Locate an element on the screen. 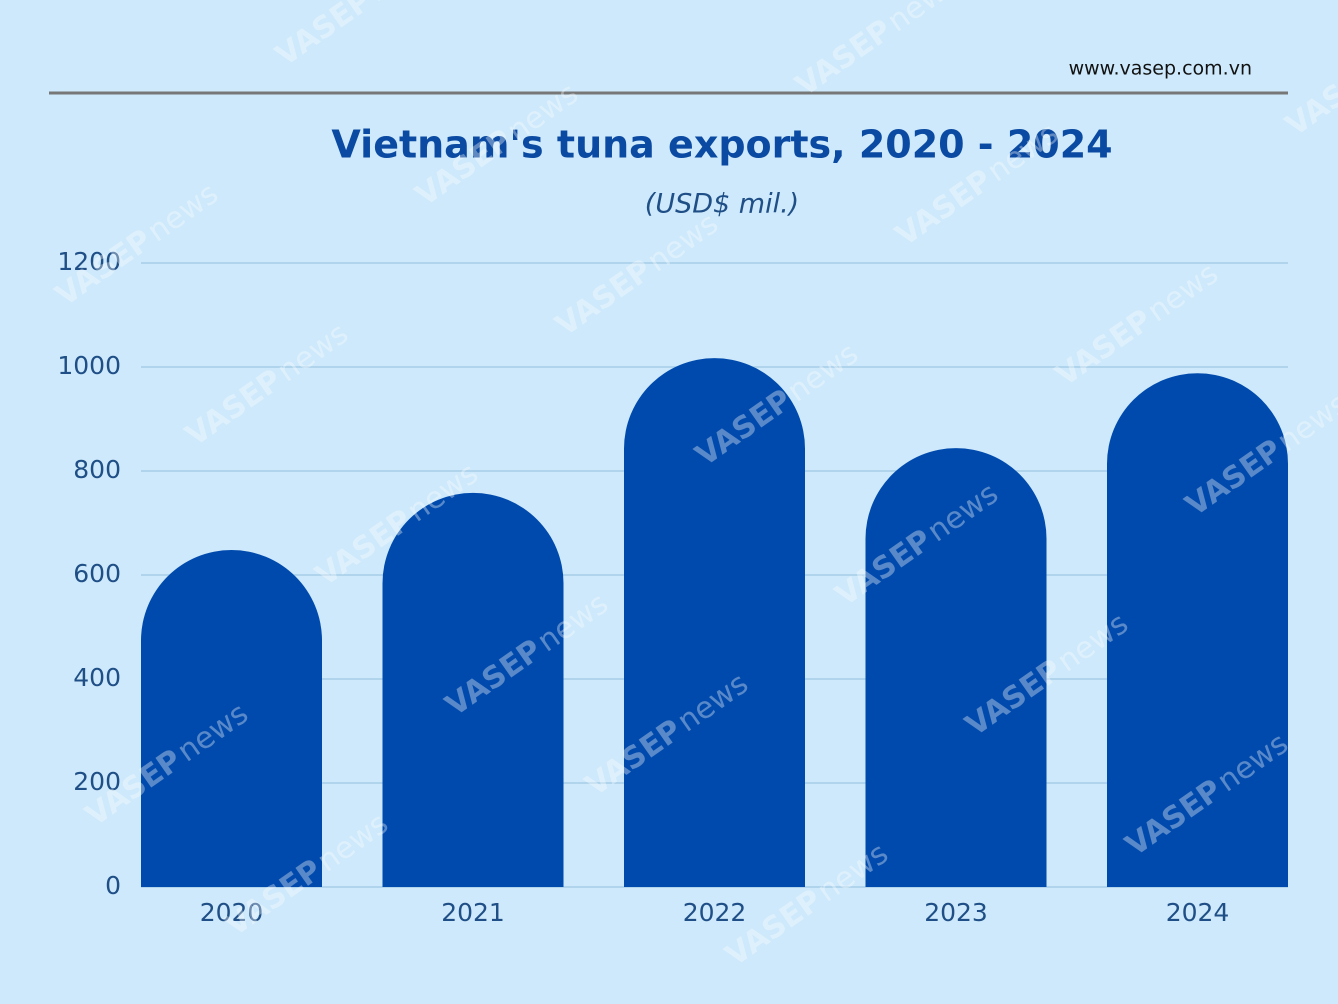 This screenshot has height=1004, width=1338. y-tick-label: 600 is located at coordinates (97, 573).